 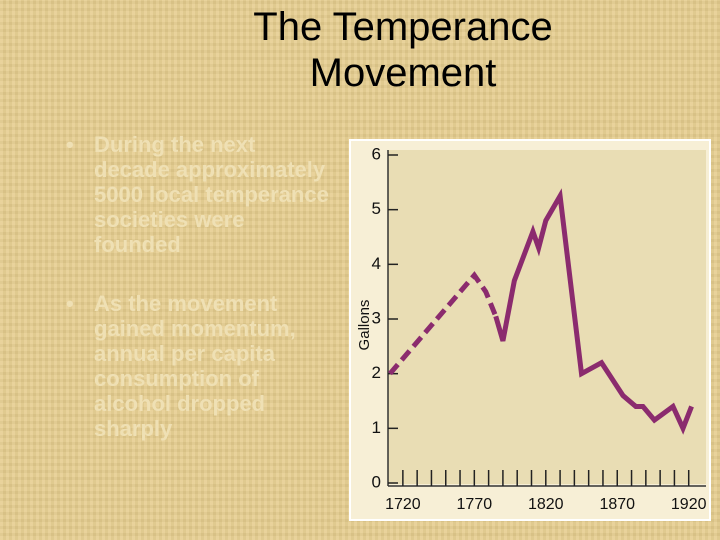 I want to click on slide-title: The Temperance Movement, so click(x=403, y=50).